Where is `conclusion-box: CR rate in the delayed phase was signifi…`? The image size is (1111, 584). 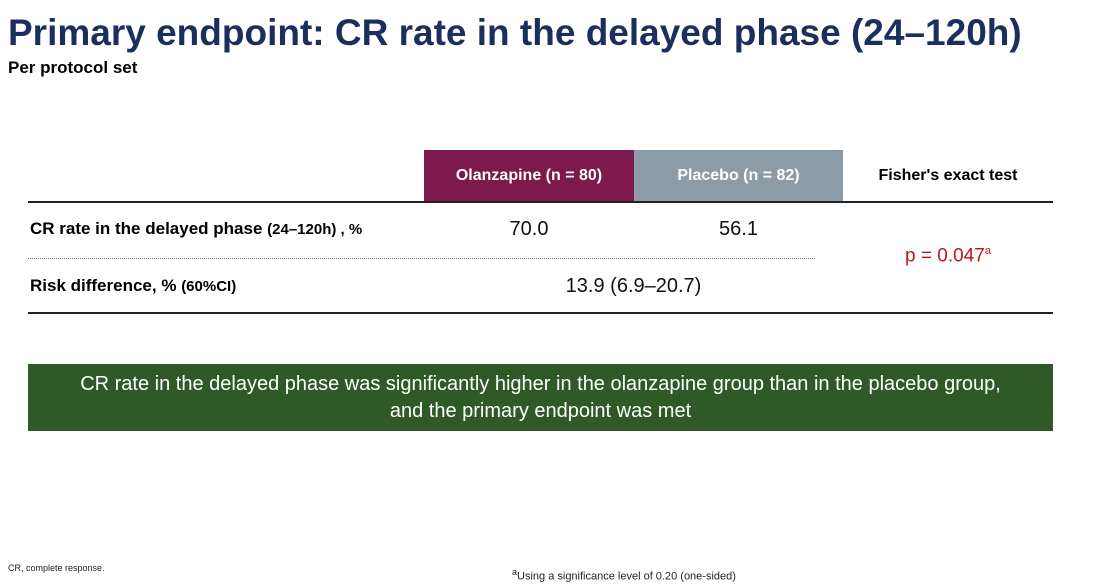
conclusion-box: CR rate in the delayed phase was signifi… is located at coordinates (540, 397).